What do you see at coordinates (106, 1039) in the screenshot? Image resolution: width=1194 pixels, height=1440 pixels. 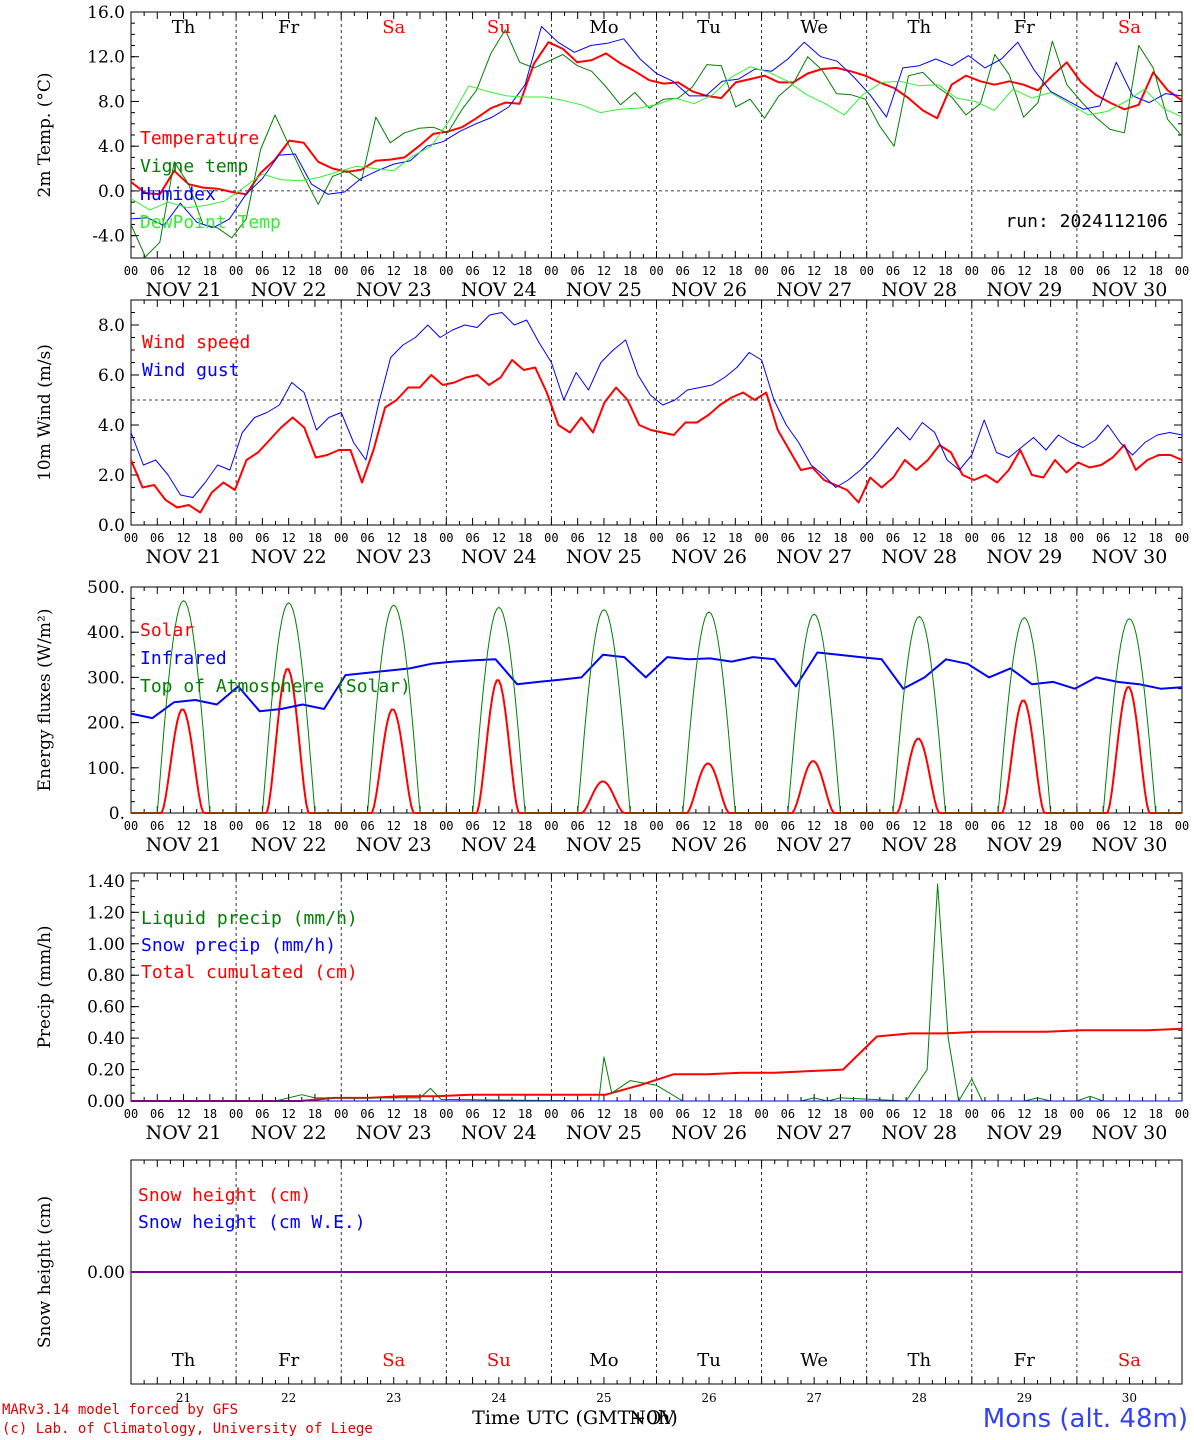 I see `y-tick-label: 0.40` at bounding box center [106, 1039].